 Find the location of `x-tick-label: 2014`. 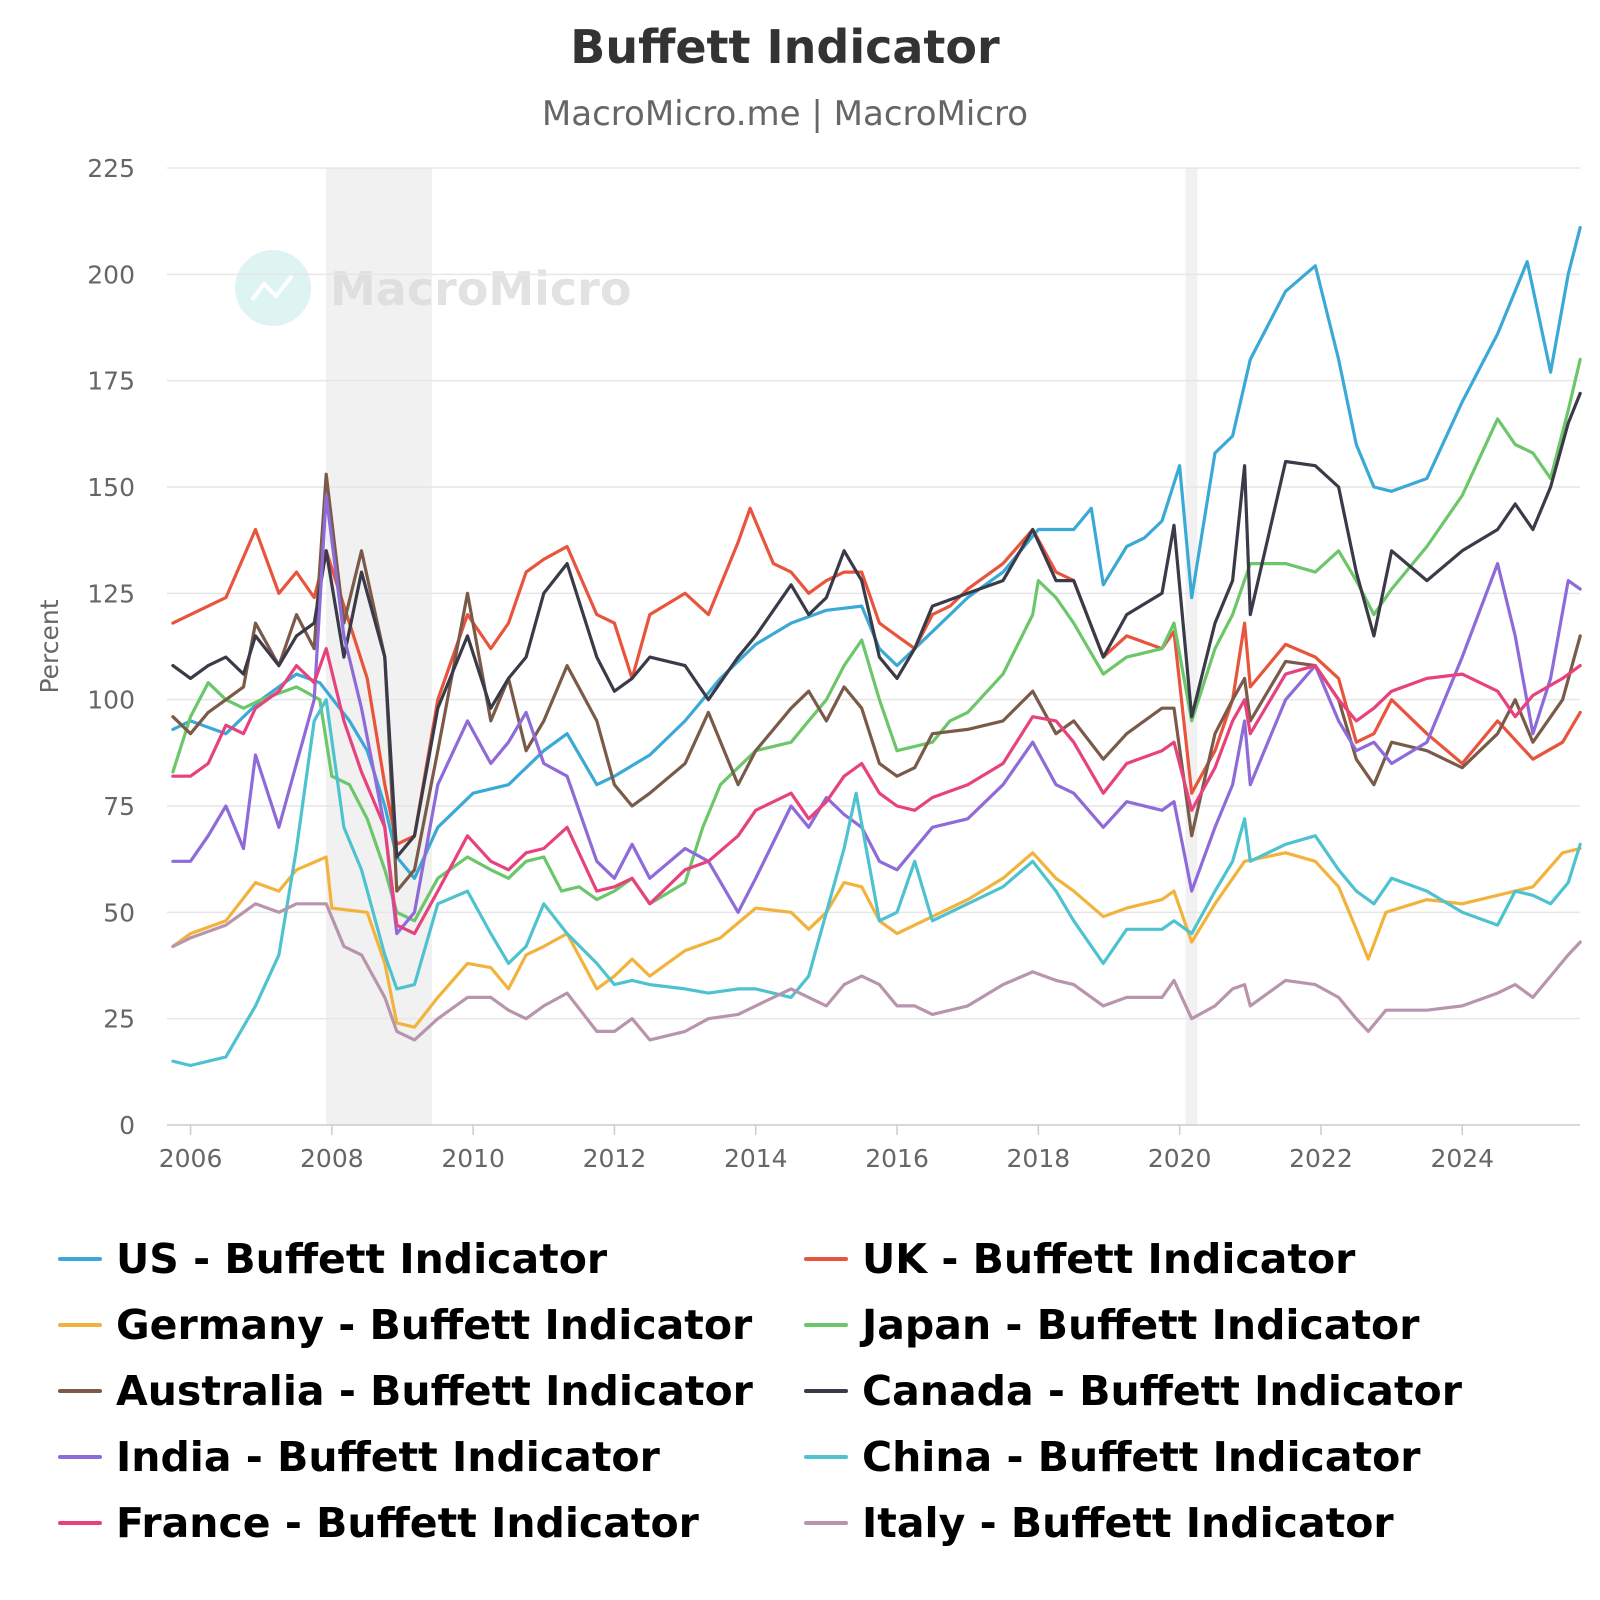

x-tick-label: 2014 is located at coordinates (756, 1158).